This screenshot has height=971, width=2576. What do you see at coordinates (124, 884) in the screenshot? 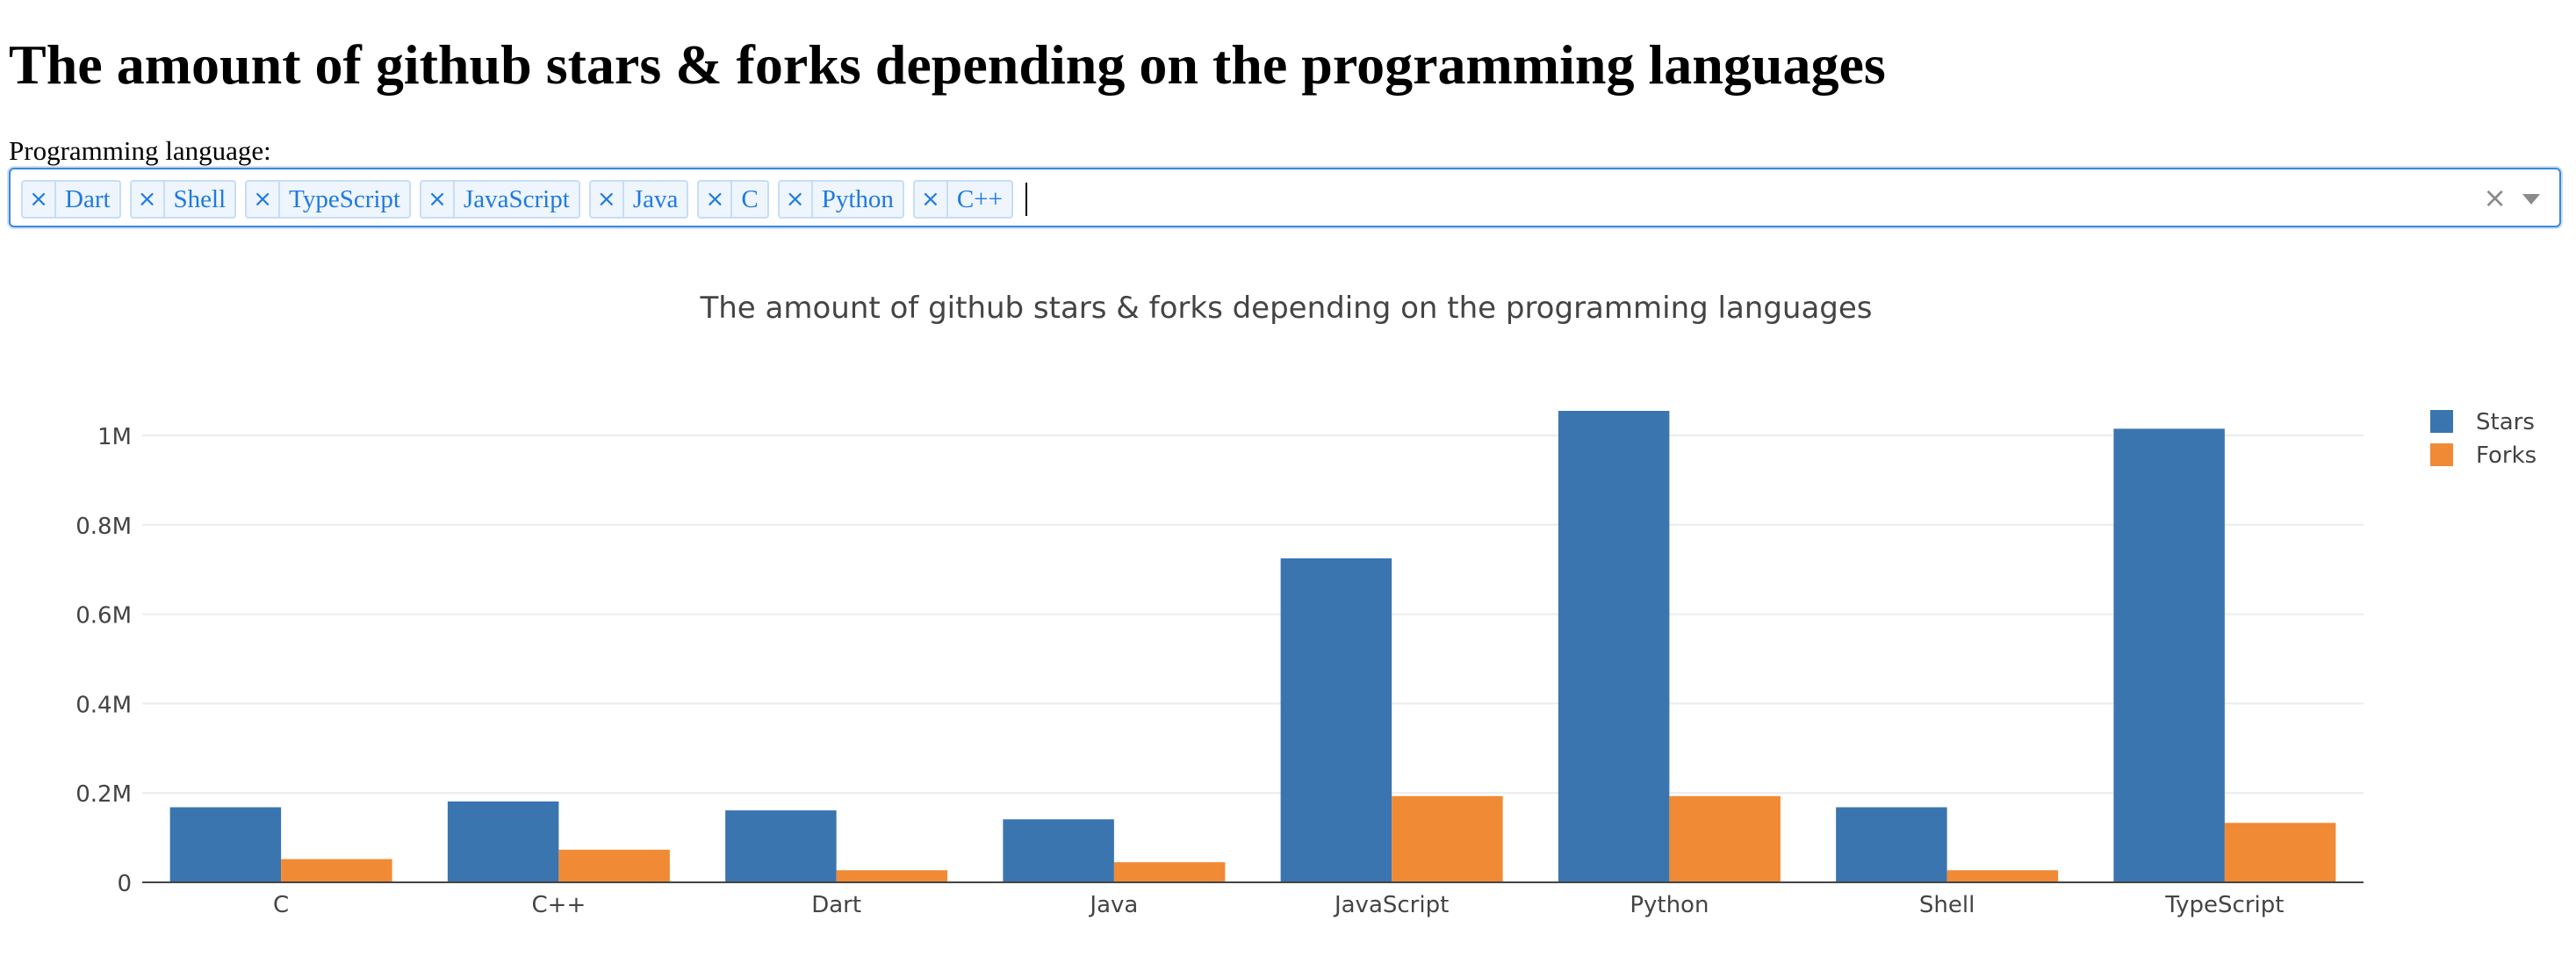
I see `y-tick-label: 0` at bounding box center [124, 884].